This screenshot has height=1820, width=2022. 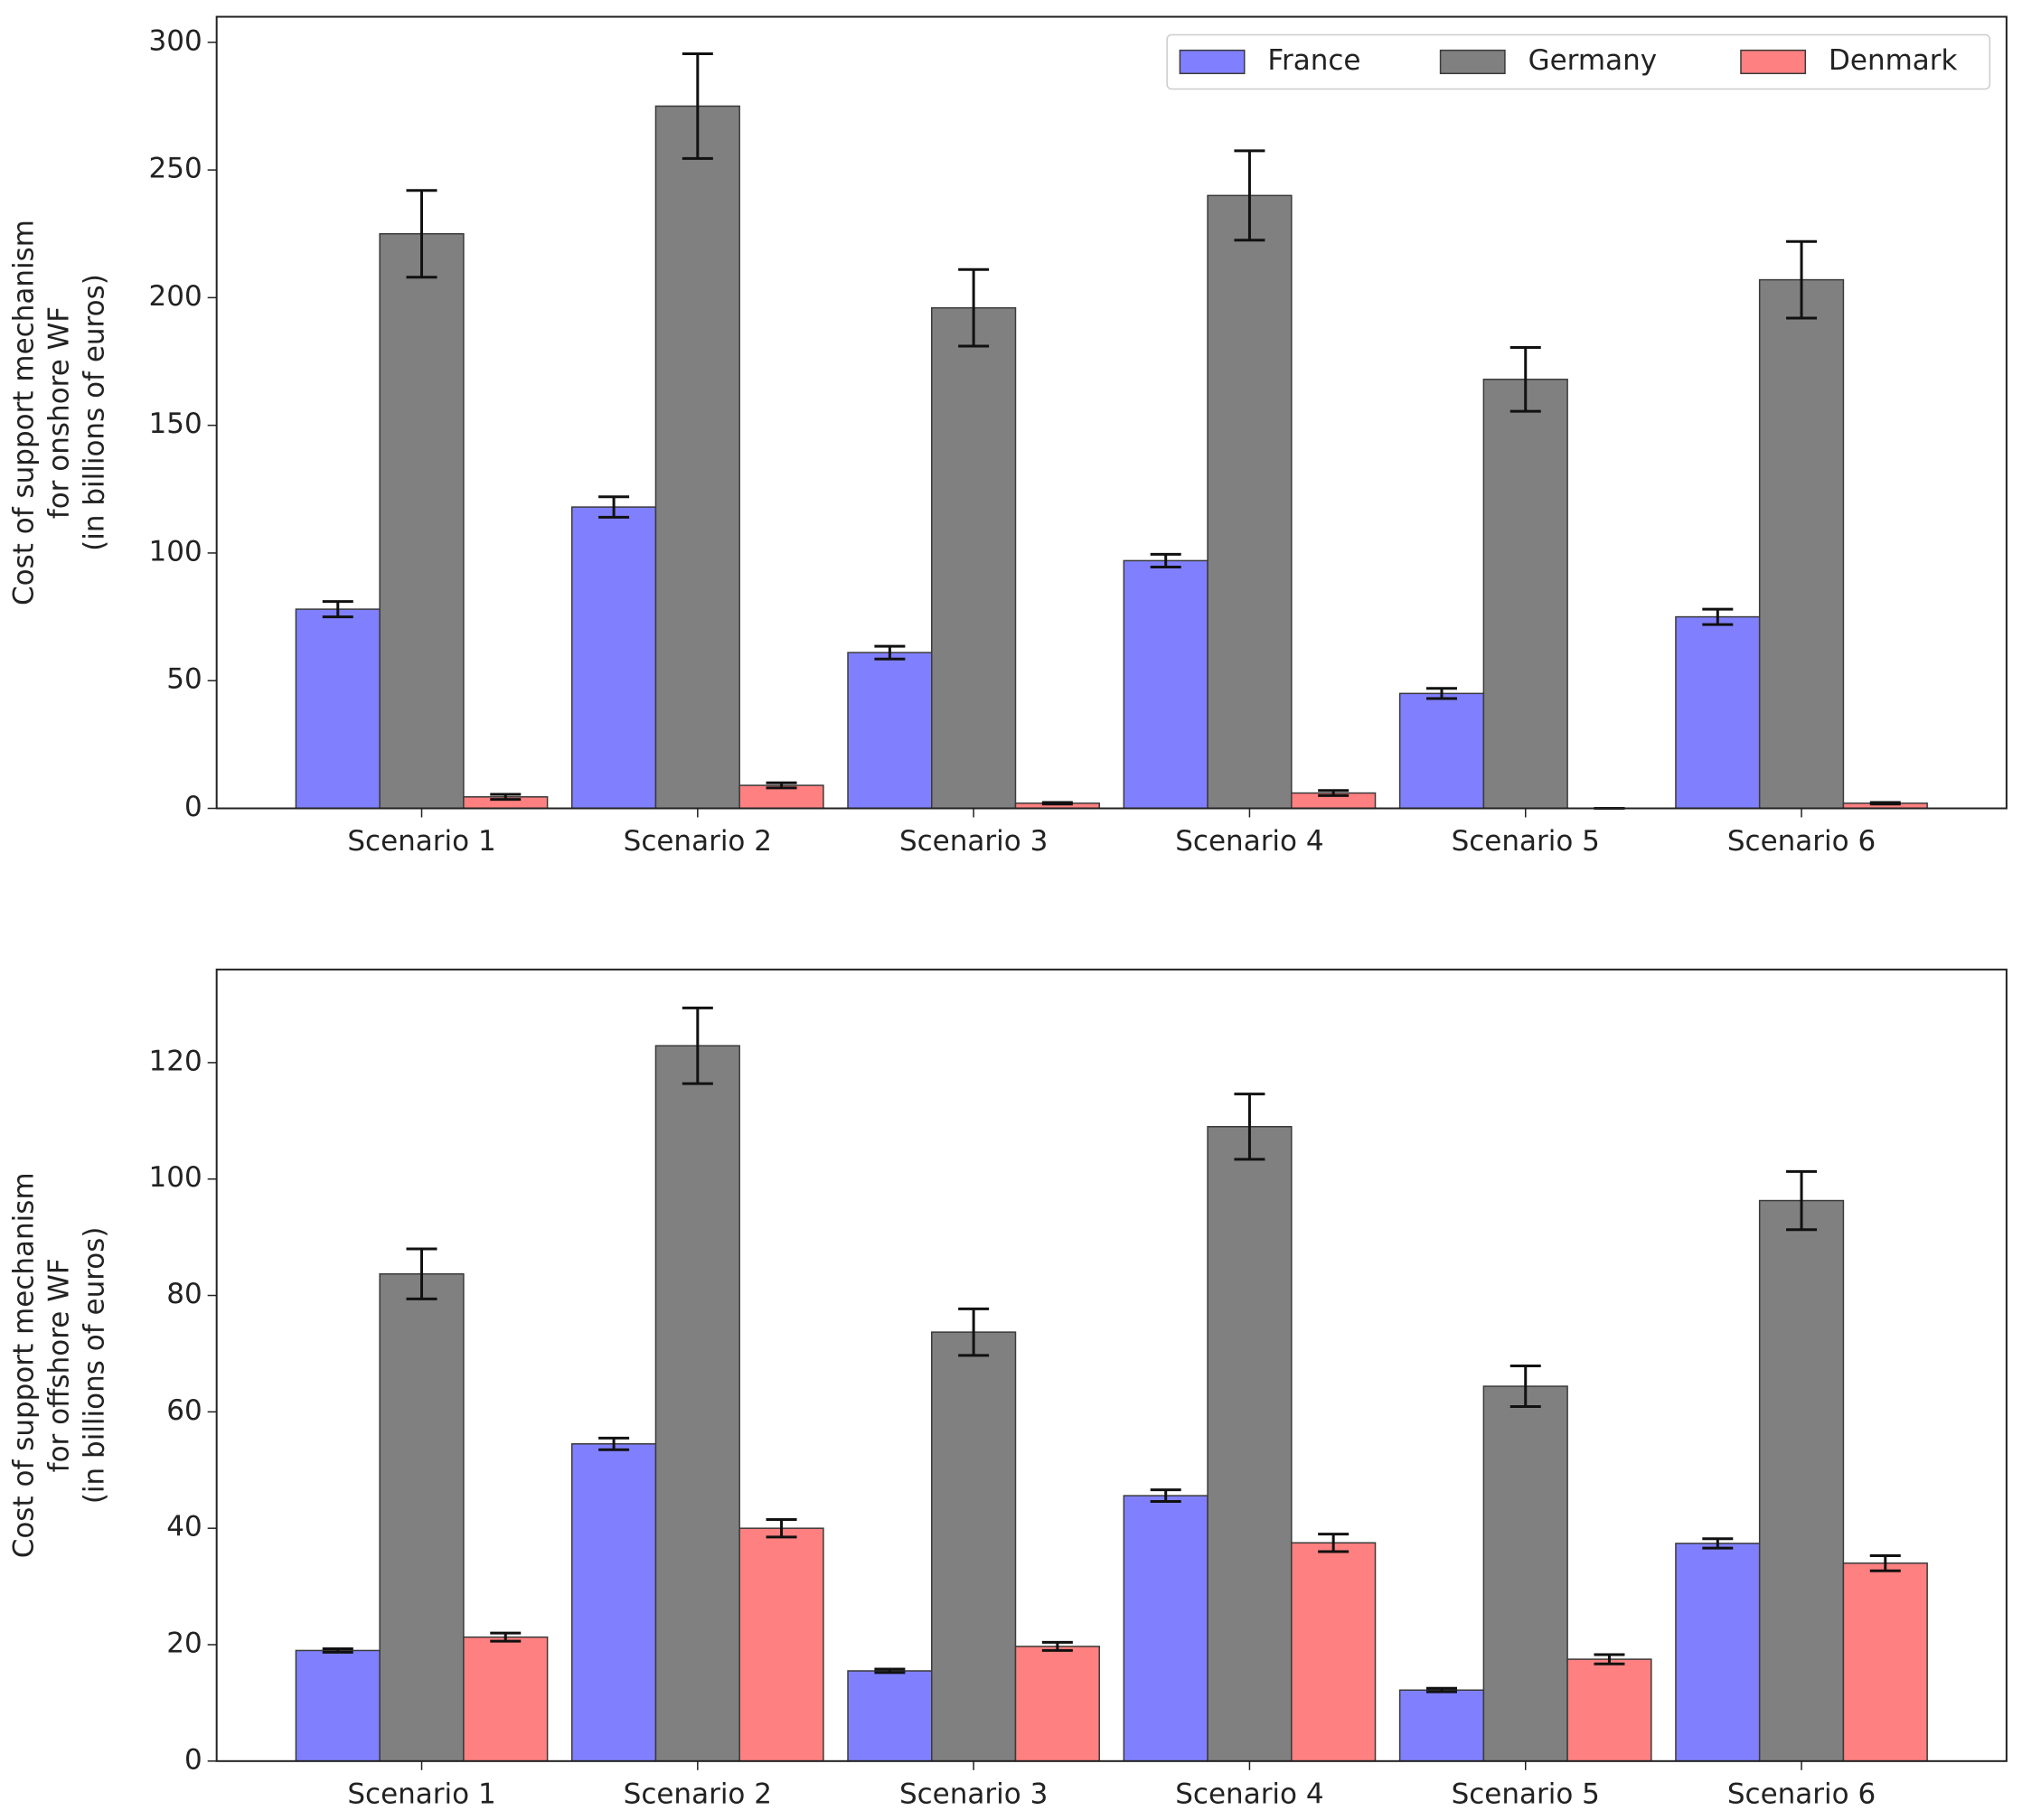 I want to click on y-tick-label: 40, so click(x=184, y=1527).